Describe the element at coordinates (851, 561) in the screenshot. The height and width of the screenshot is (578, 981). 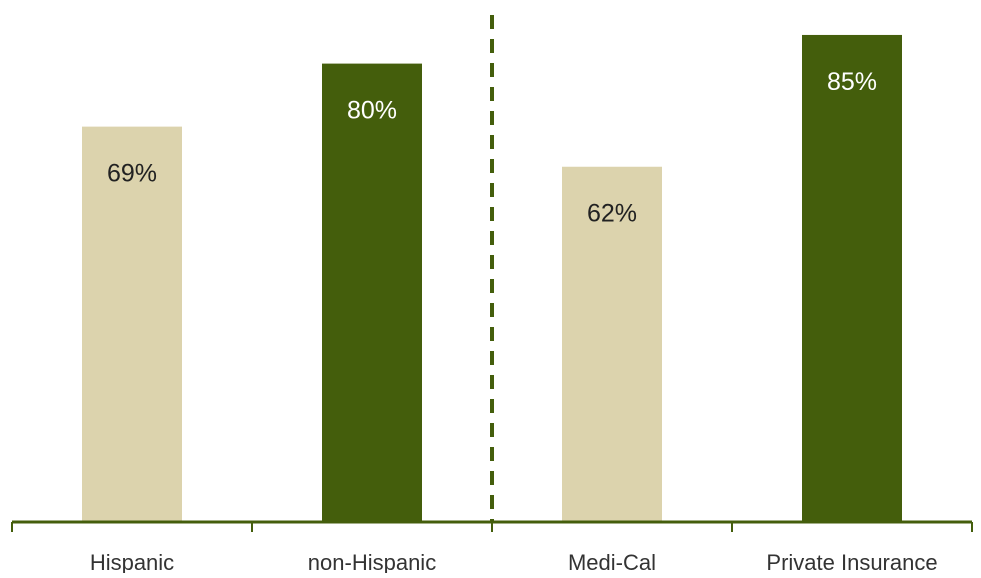
I see `x-tick-label: Private Insurance` at that location.